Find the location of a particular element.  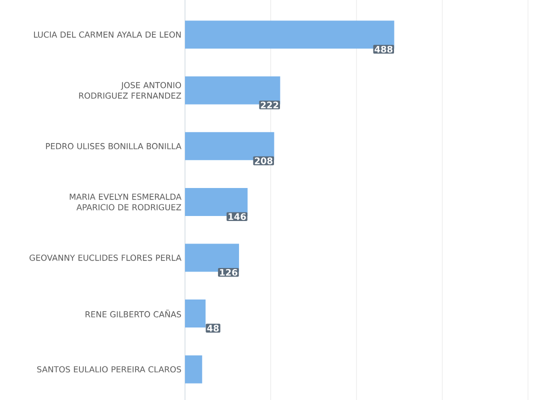

data-label: 126 is located at coordinates (229, 272).